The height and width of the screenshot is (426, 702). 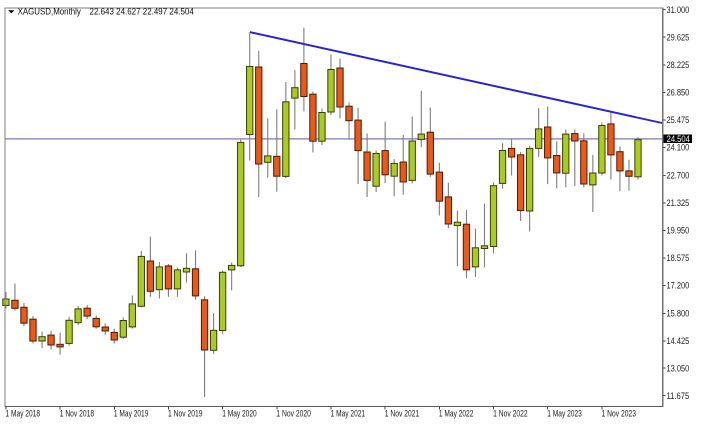 What do you see at coordinates (456, 413) in the screenshot?
I see `svg-text: 1 May 2022` at bounding box center [456, 413].